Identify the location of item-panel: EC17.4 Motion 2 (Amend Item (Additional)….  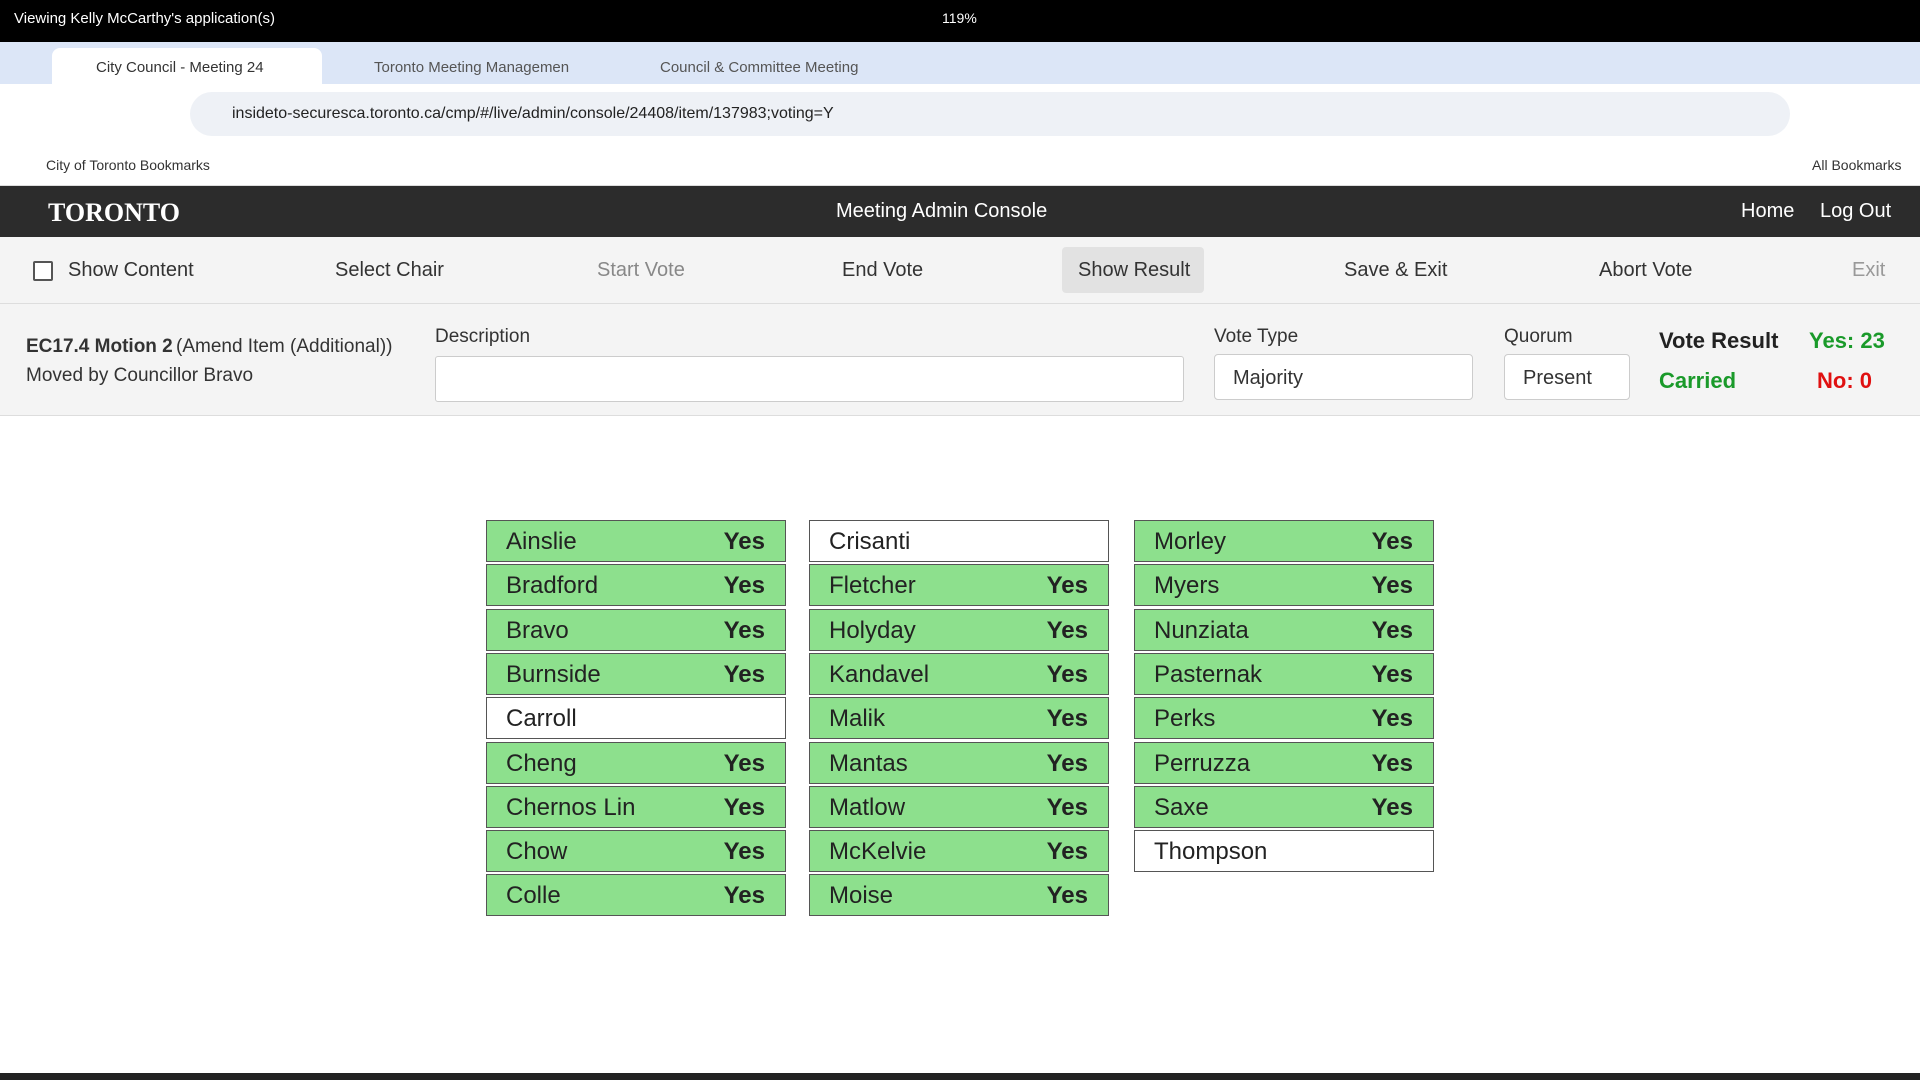
(960, 360).